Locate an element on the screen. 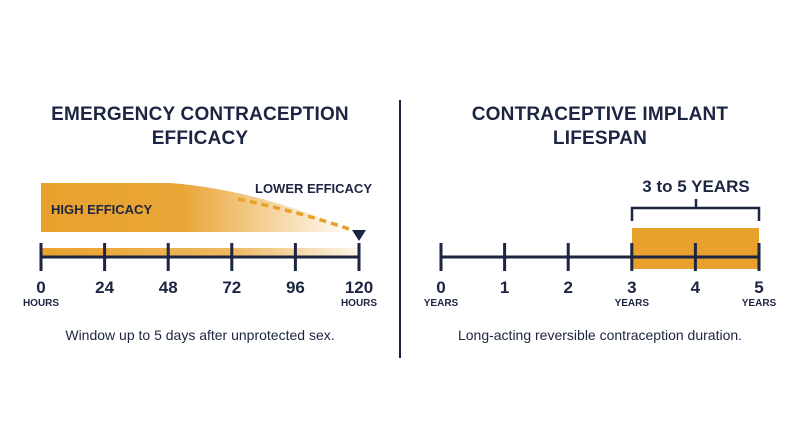  efficacy-band is located at coordinates (200, 253).